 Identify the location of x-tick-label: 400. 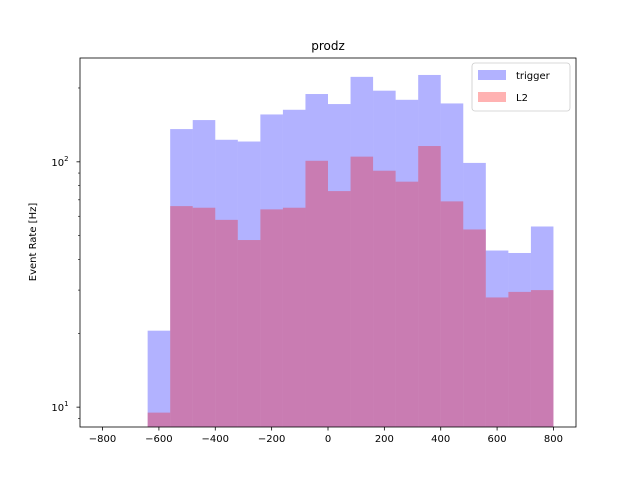
(440, 439).